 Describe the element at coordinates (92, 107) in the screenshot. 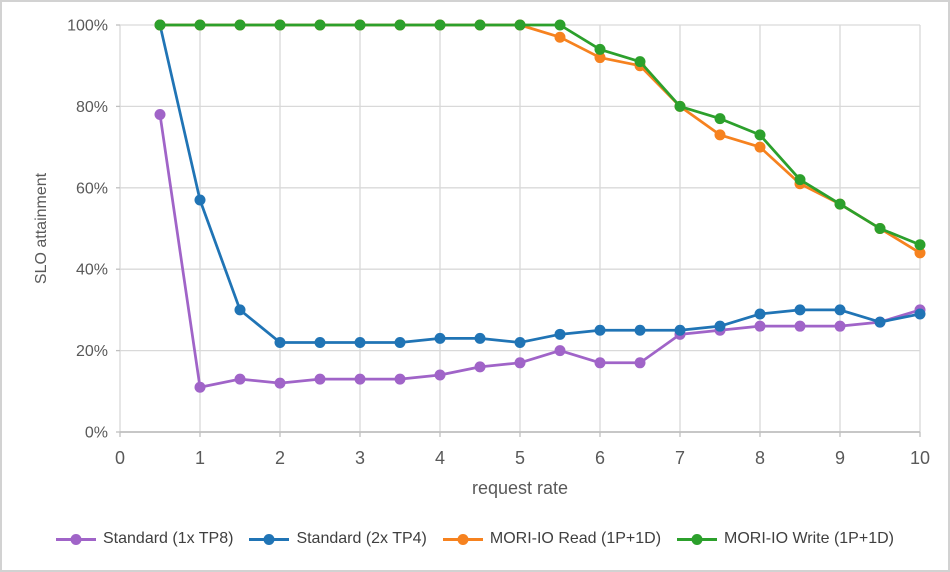

I see `y-tick-label: 80%` at that location.